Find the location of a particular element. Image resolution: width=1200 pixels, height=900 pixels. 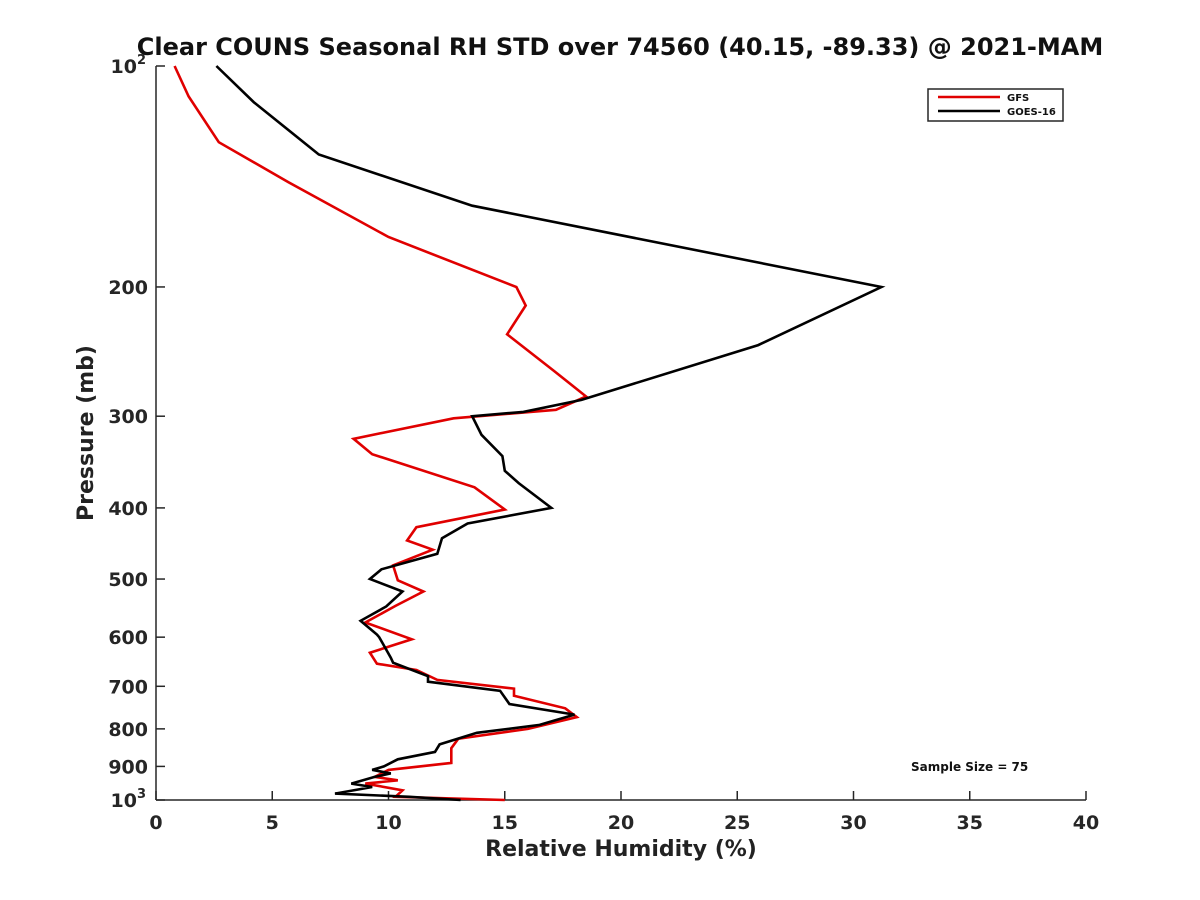

y-tick-label: 800 is located at coordinates (128, 730).